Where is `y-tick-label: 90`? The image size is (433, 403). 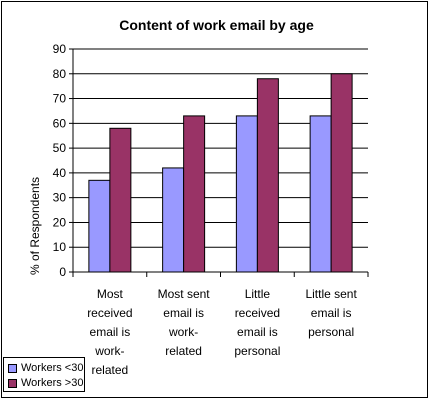
y-tick-label: 90 is located at coordinates (60, 49).